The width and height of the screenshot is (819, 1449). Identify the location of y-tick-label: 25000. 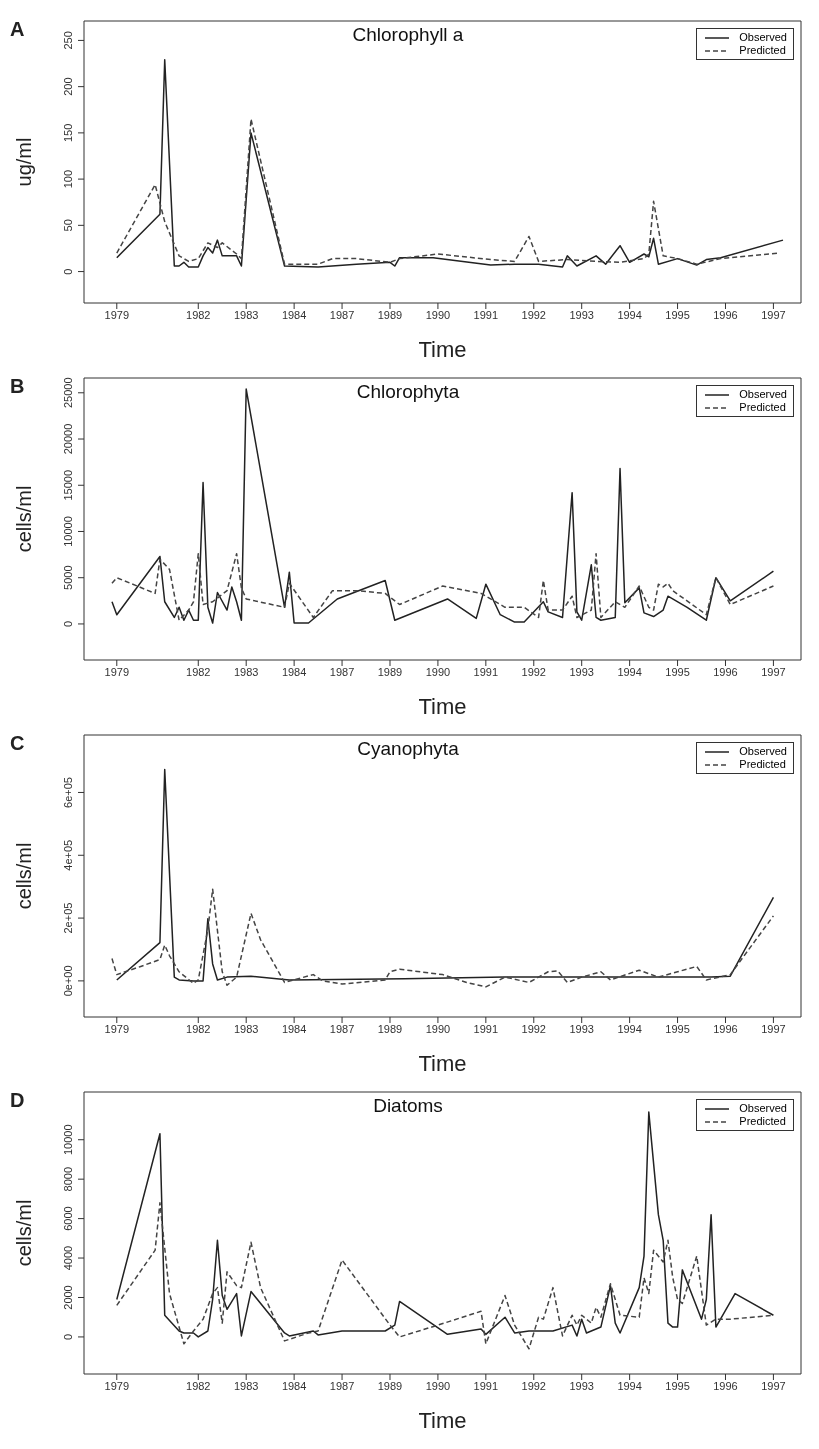
(68, 393).